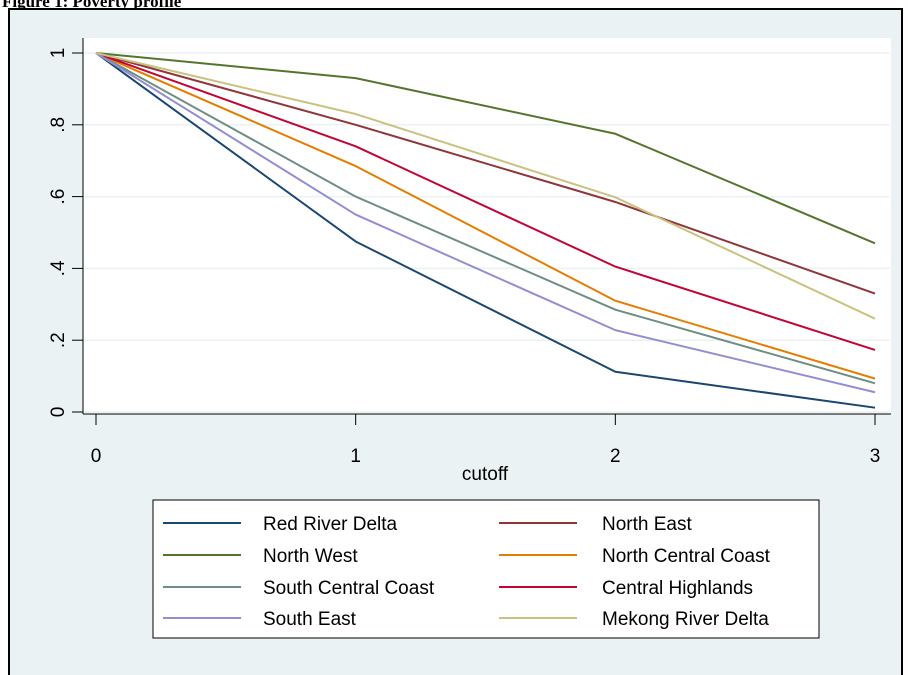 The height and width of the screenshot is (675, 908). What do you see at coordinates (58, 340) in the screenshot?
I see `y-tick-label: .2` at bounding box center [58, 340].